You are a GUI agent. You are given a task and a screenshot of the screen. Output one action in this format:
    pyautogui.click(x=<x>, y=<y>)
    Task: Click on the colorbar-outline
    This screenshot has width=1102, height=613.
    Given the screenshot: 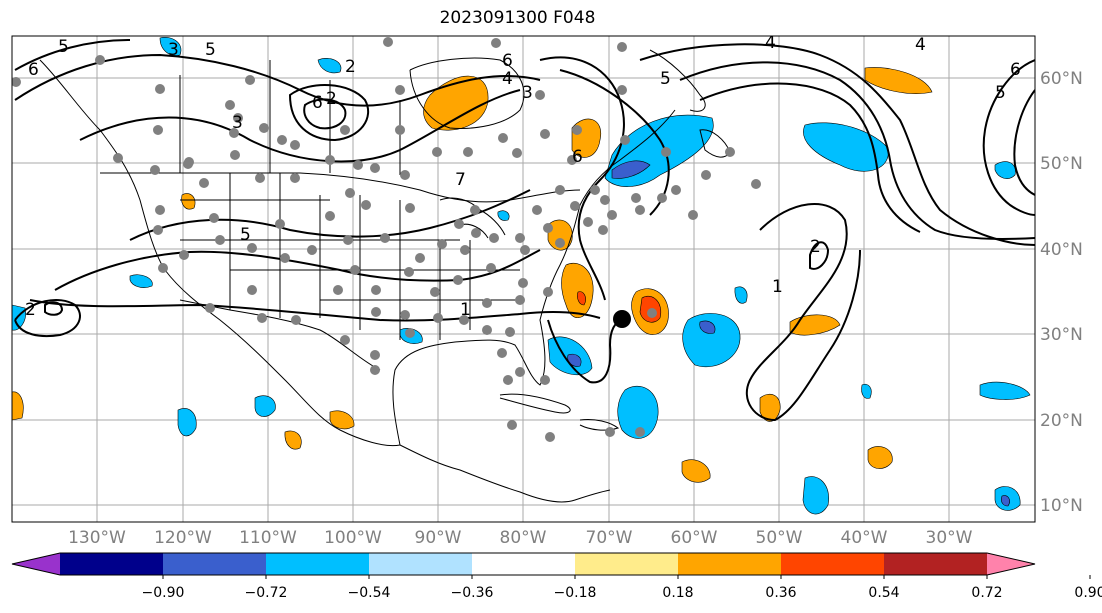 What is the action you would take?
    pyautogui.click(x=523, y=564)
    